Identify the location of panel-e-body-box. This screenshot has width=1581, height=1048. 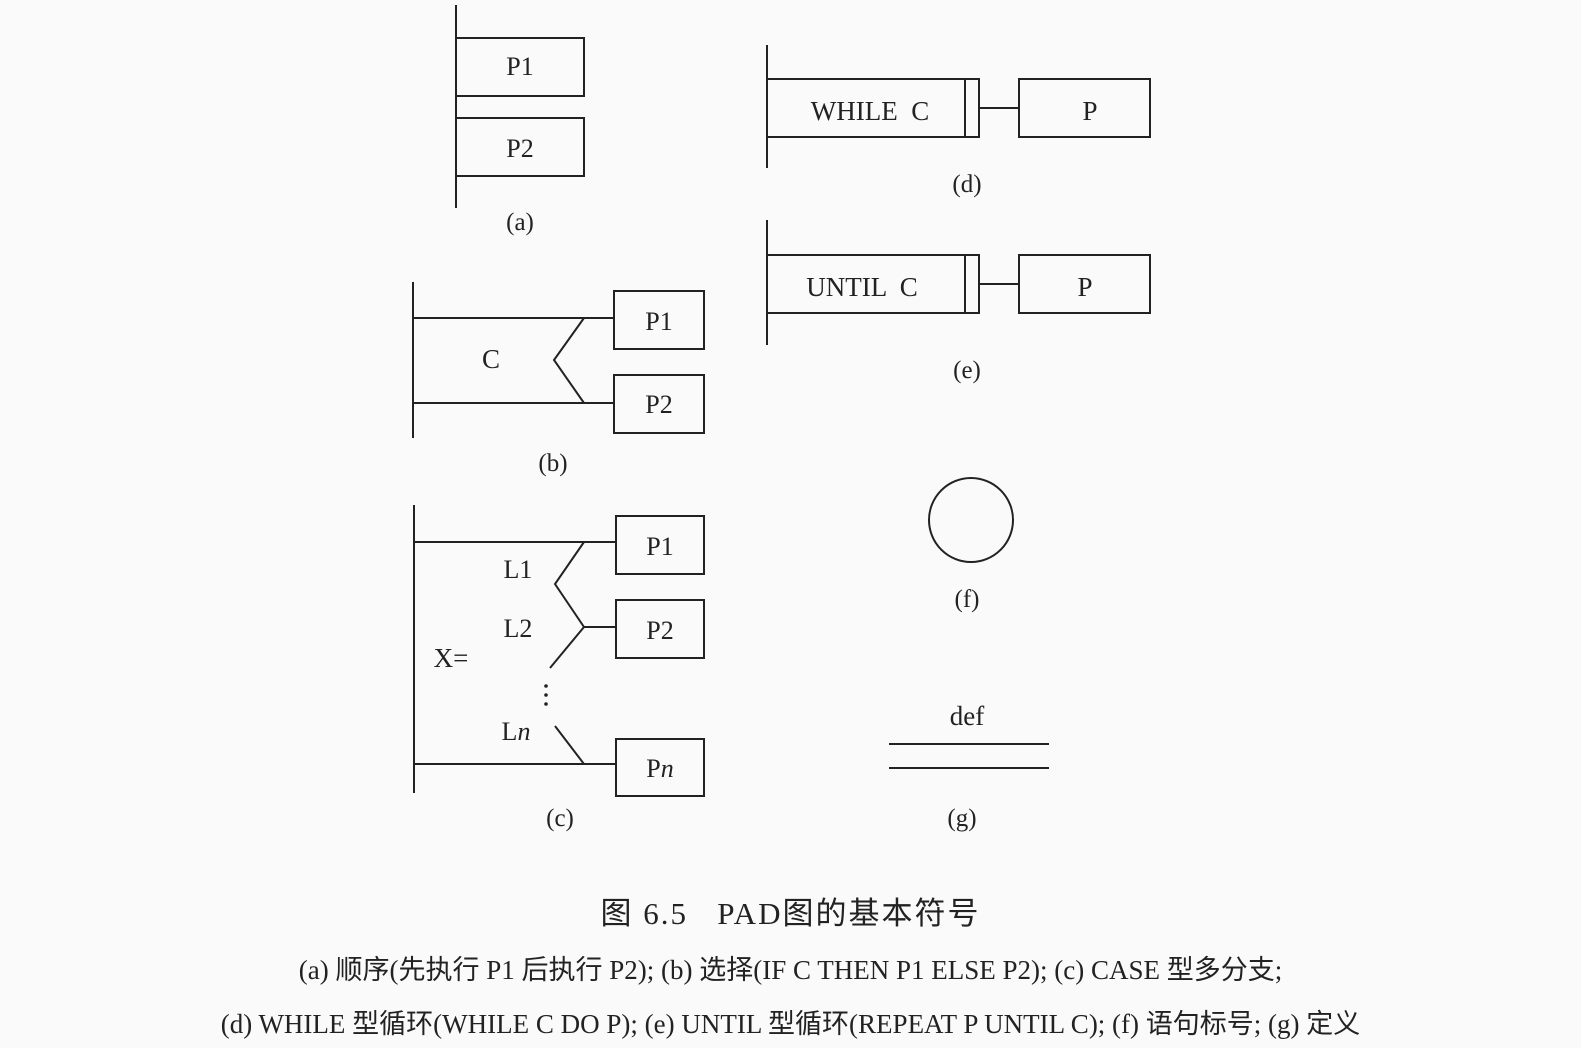
(1084, 284).